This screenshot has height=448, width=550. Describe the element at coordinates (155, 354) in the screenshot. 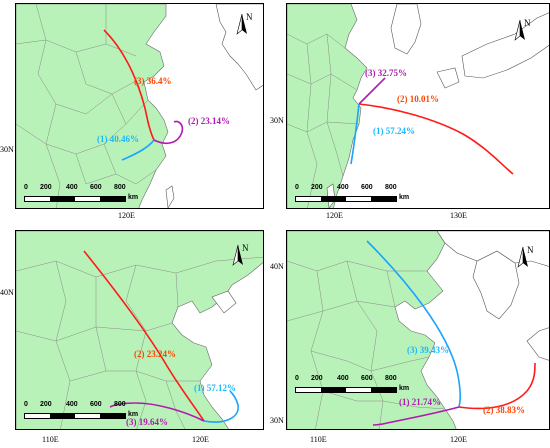

I see `label-red: (2) 23.24%` at that location.